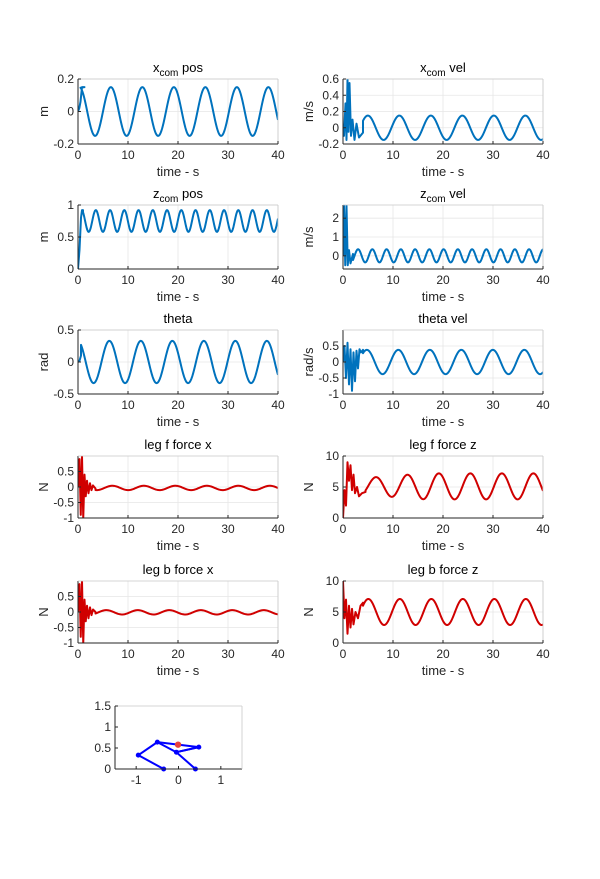  I want to click on chart-title: zcom pos, so click(178, 195).